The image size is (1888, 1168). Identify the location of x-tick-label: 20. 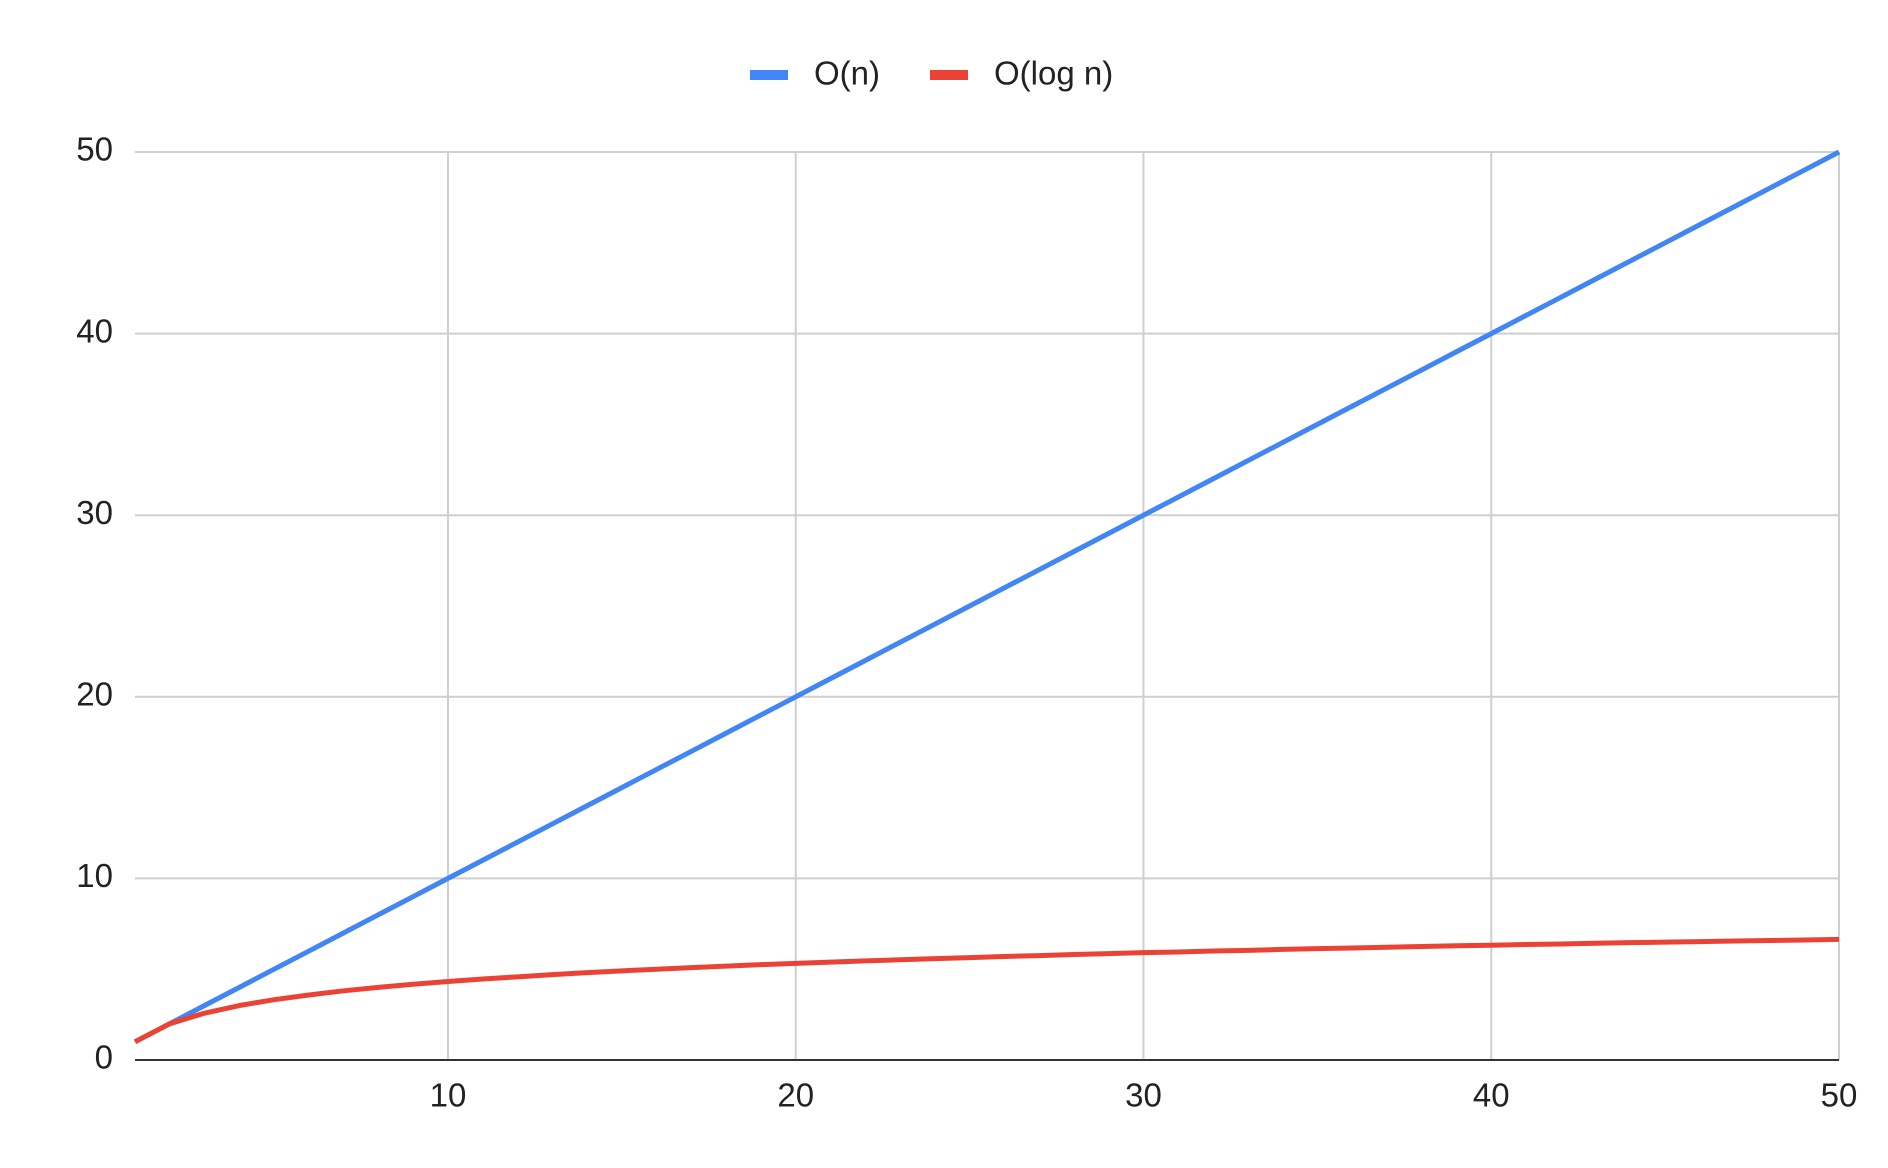
(795, 1095).